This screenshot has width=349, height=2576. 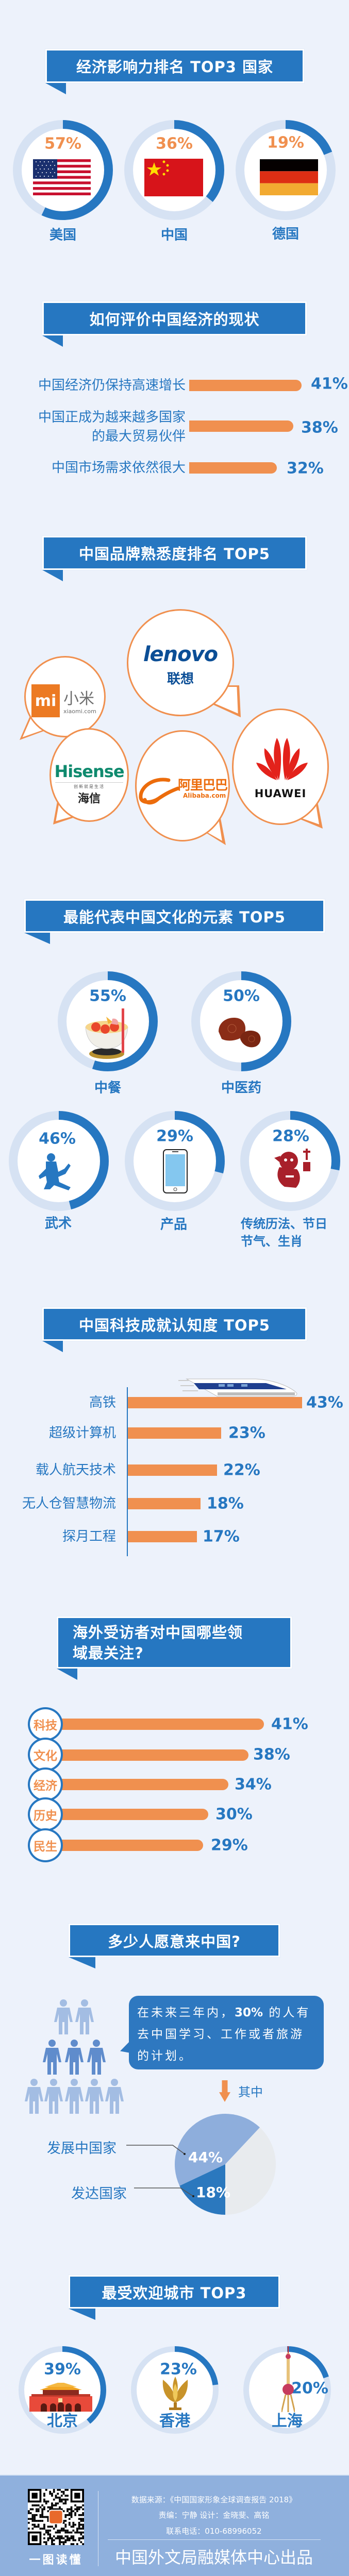 What do you see at coordinates (240, 1033) in the screenshot?
I see `lingzhi-mushroom-icon` at bounding box center [240, 1033].